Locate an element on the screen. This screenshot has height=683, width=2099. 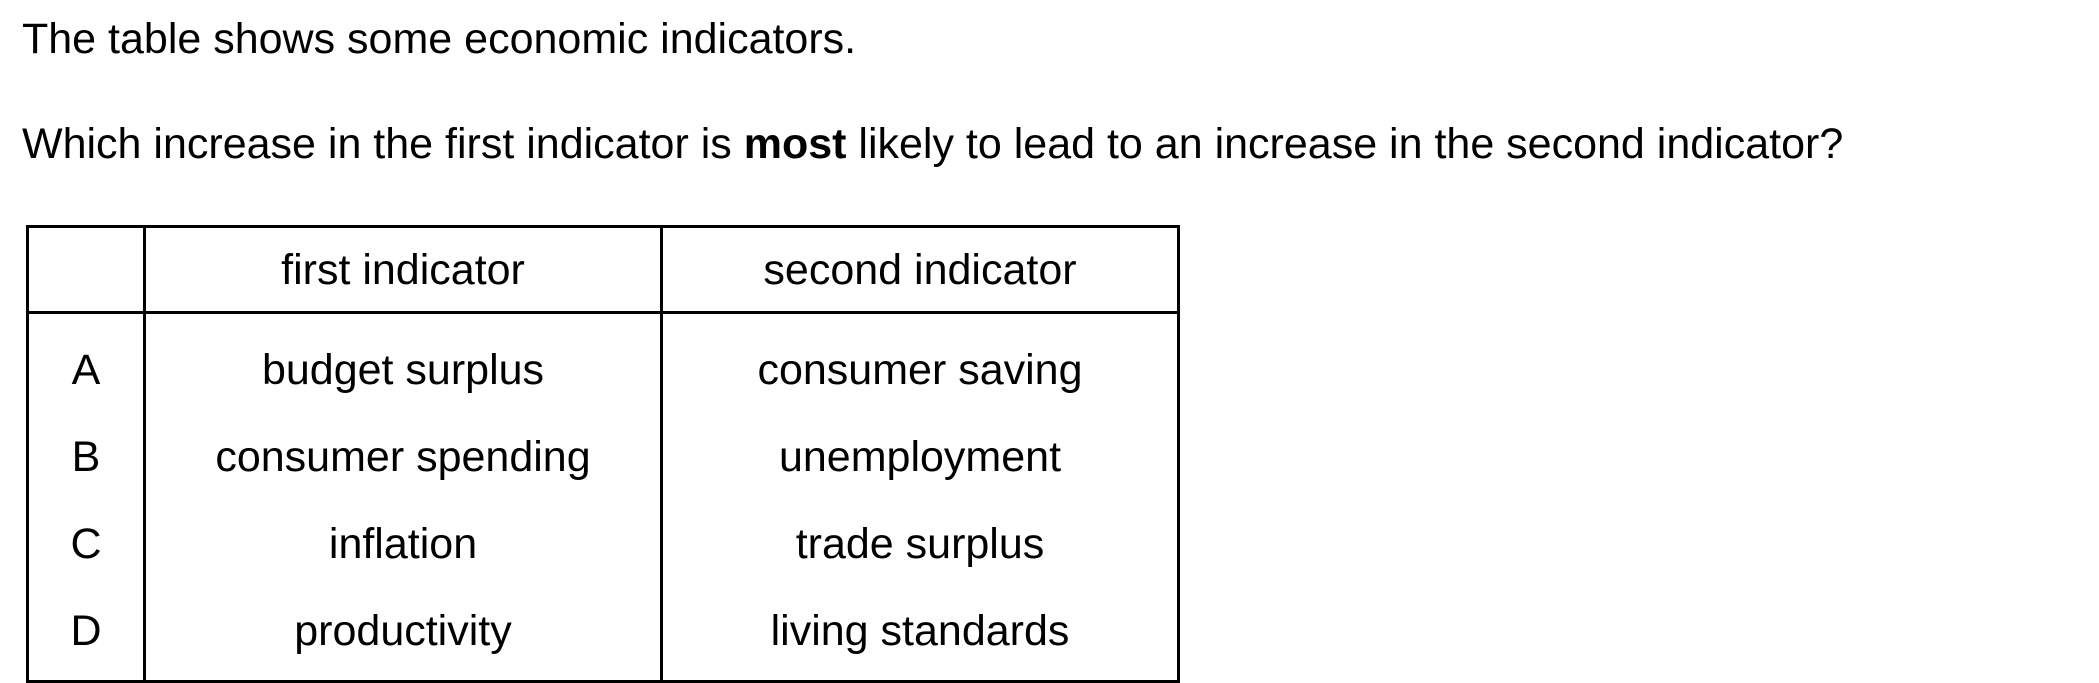
header-first-indicator: first indicator is located at coordinates (403, 270).